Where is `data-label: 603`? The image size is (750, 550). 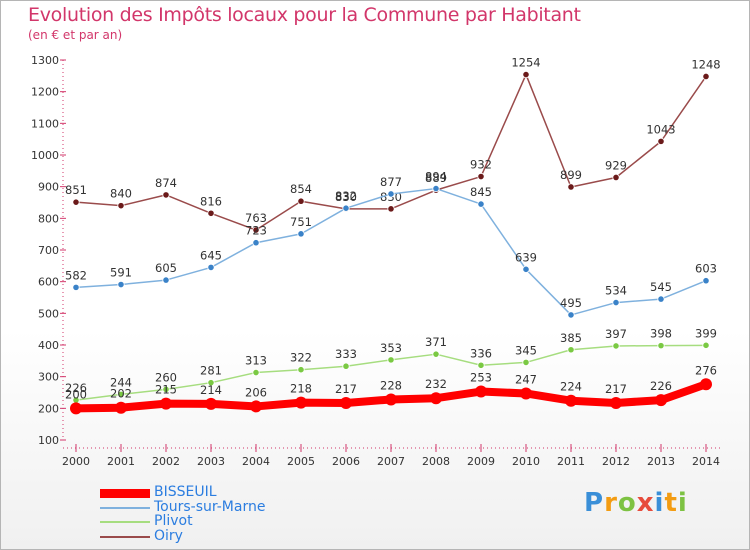 data-label: 603 is located at coordinates (706, 269).